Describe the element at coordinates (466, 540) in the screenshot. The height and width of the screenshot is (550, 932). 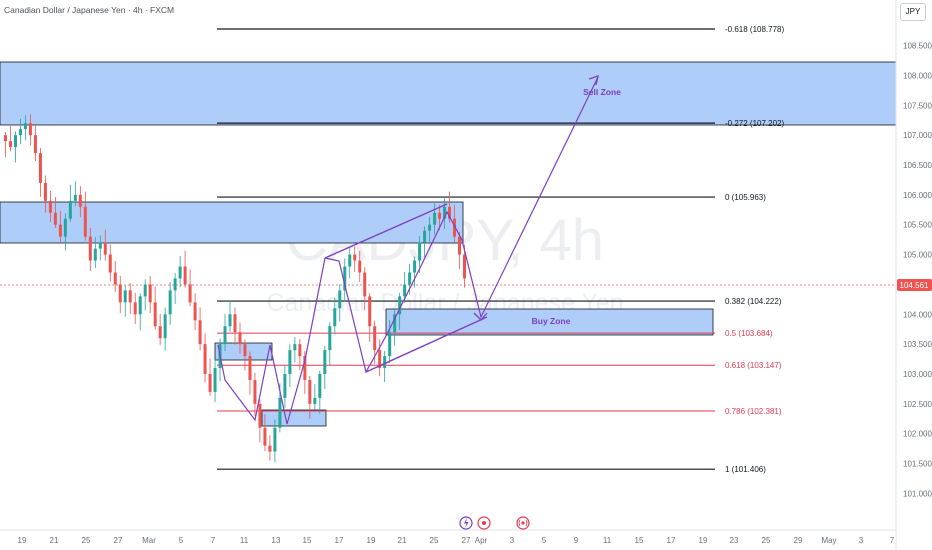
I see `time-tick-label: 27` at that location.